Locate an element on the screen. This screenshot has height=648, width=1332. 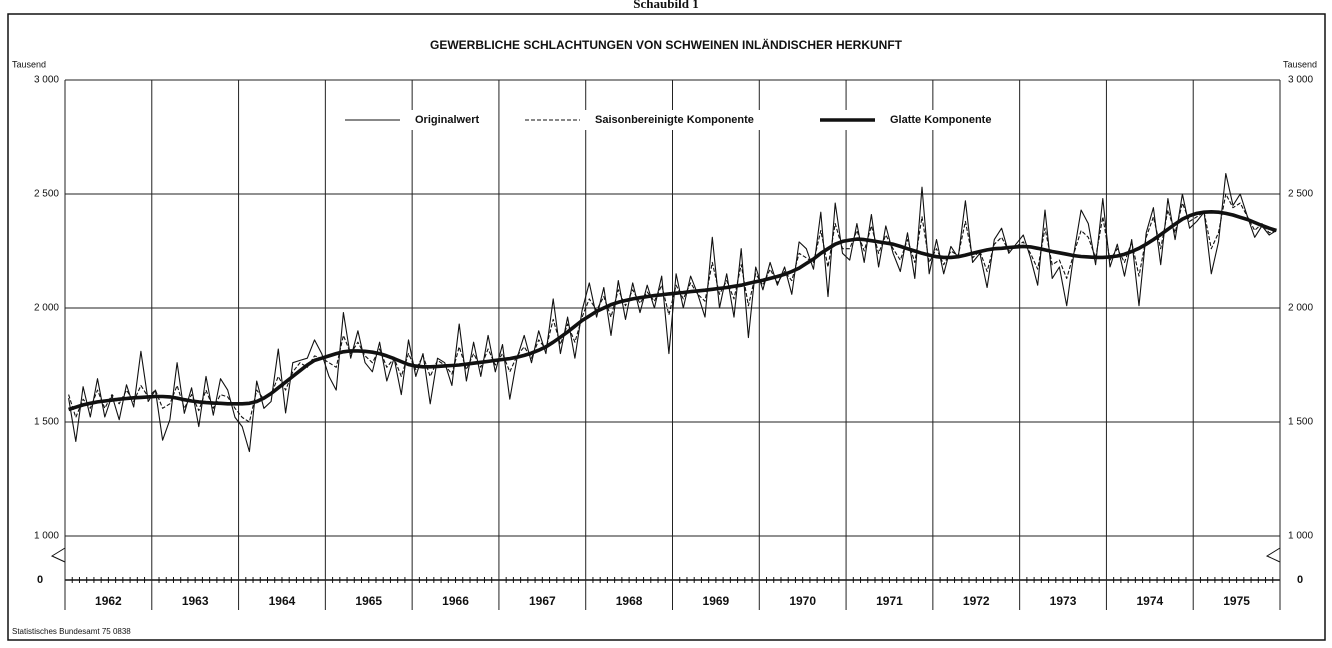
x-tick-label: 1963 is located at coordinates (195, 601).